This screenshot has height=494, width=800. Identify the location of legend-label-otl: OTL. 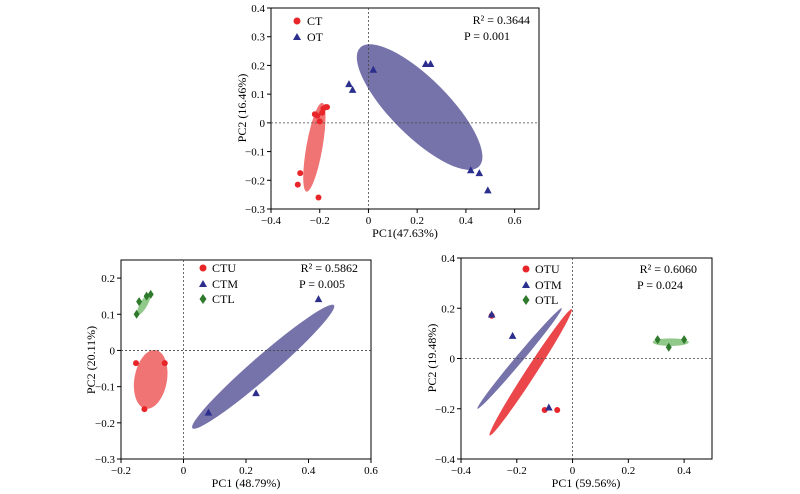
(546, 300).